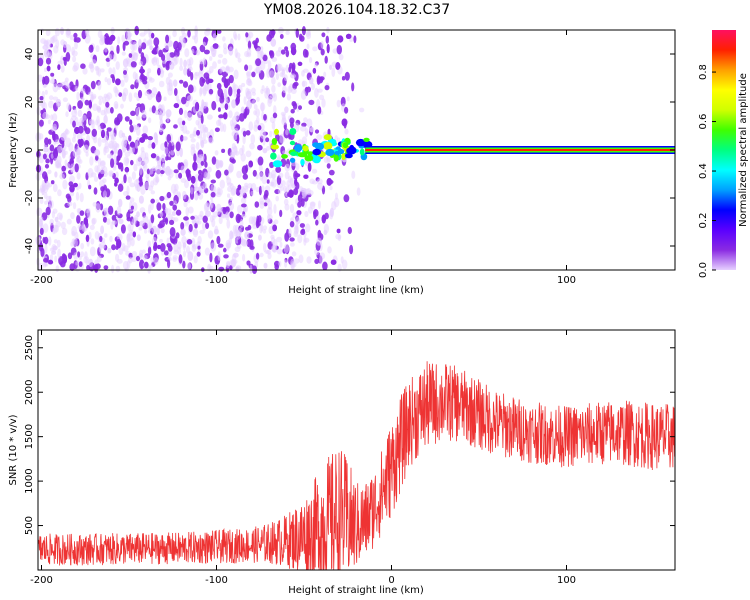 The width and height of the screenshot is (750, 600). I want to click on spectrogram-y-label: Frequency (Hz), so click(13, 150).